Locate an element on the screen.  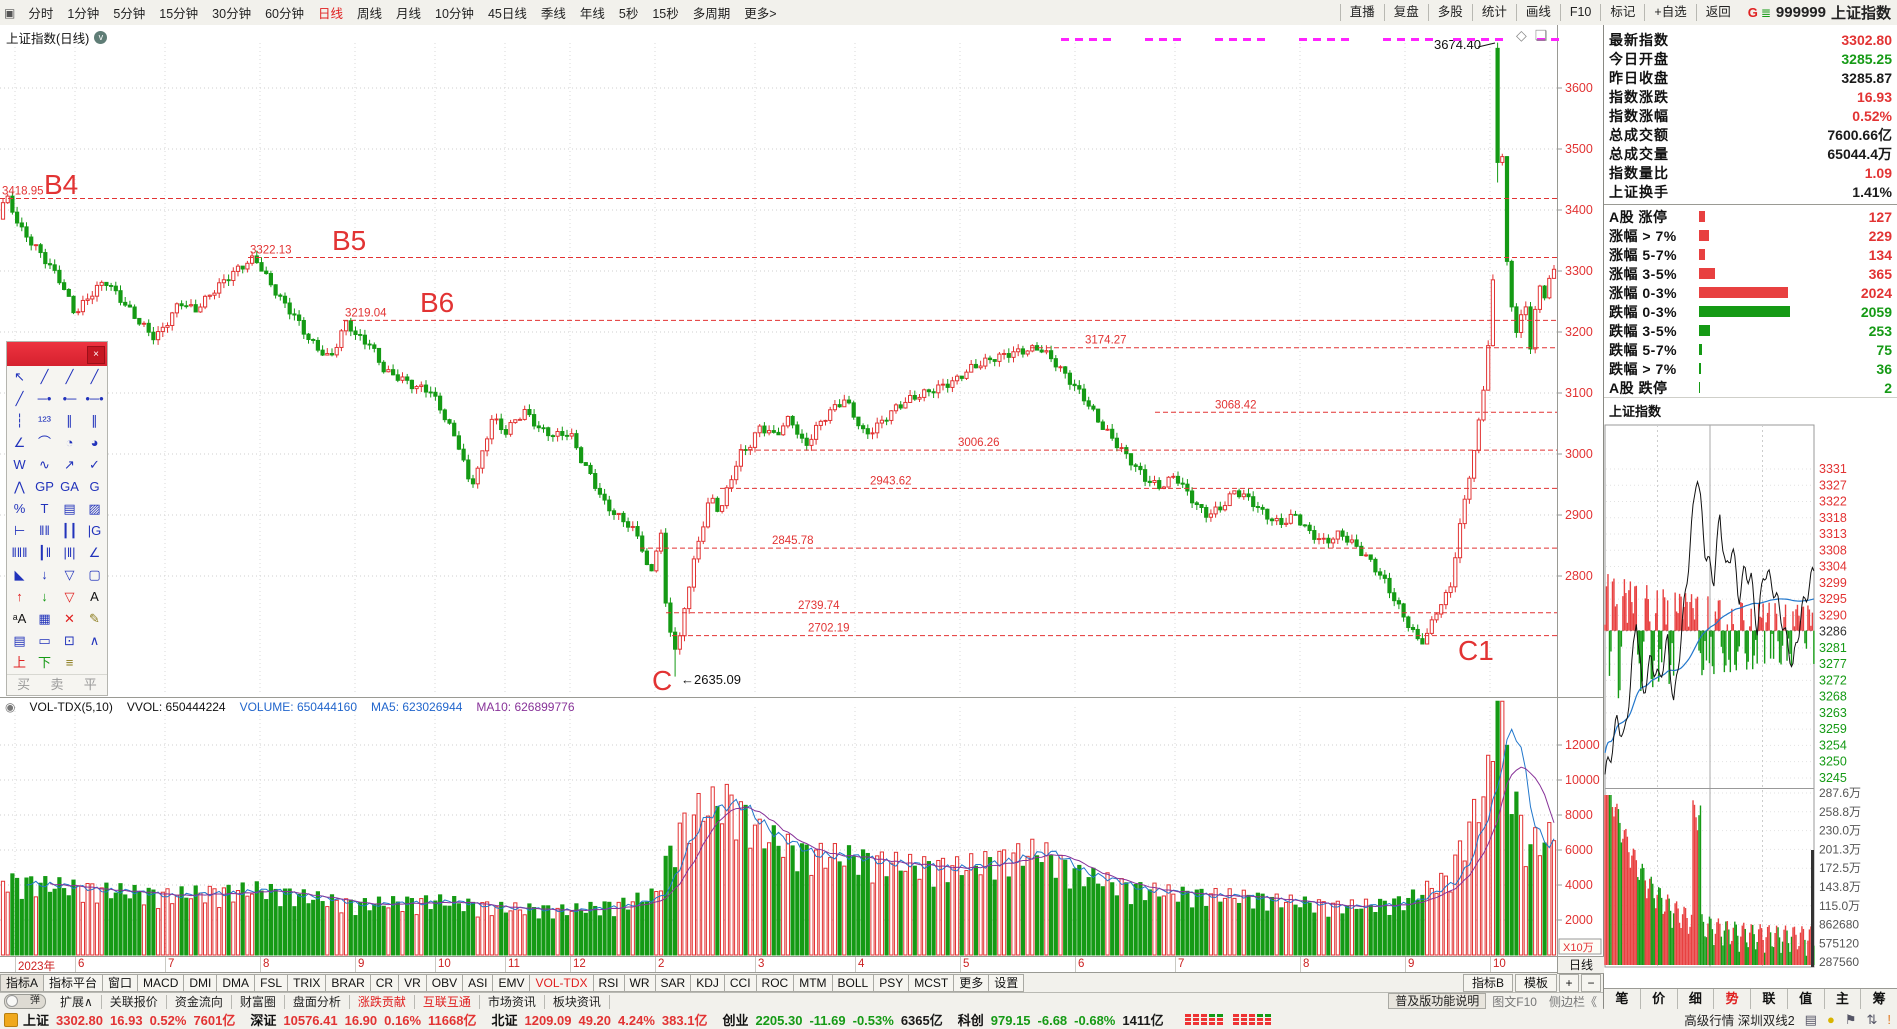
tool-circle-tool: ◔ is located at coordinates (69, 442).